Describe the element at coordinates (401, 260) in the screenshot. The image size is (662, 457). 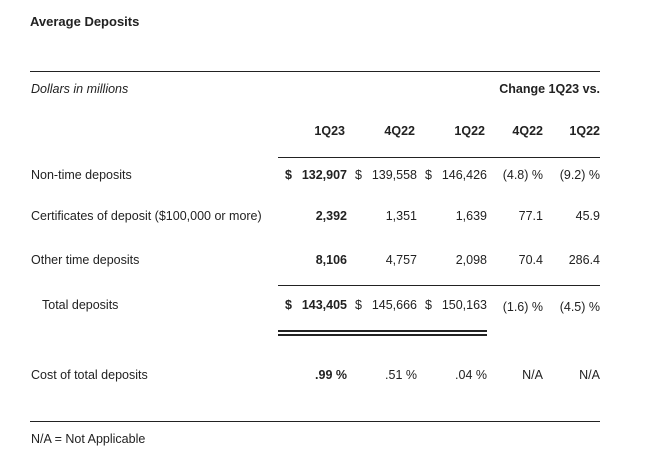
I see `cell-value: 4,757` at that location.